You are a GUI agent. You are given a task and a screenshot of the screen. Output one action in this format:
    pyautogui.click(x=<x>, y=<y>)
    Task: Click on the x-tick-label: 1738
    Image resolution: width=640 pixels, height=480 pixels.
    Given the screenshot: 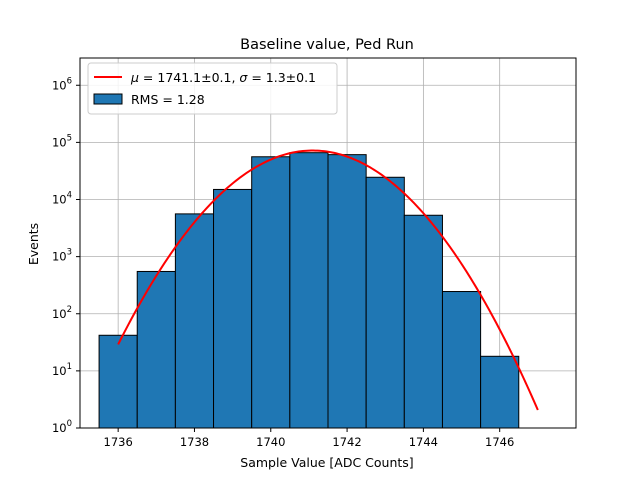 What is the action you would take?
    pyautogui.click(x=194, y=442)
    